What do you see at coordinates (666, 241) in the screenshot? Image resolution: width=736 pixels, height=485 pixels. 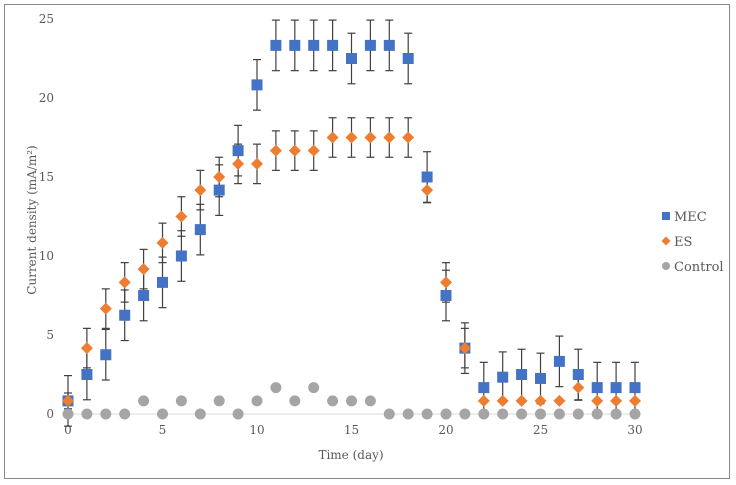 I see `legend-marker-es` at bounding box center [666, 241].